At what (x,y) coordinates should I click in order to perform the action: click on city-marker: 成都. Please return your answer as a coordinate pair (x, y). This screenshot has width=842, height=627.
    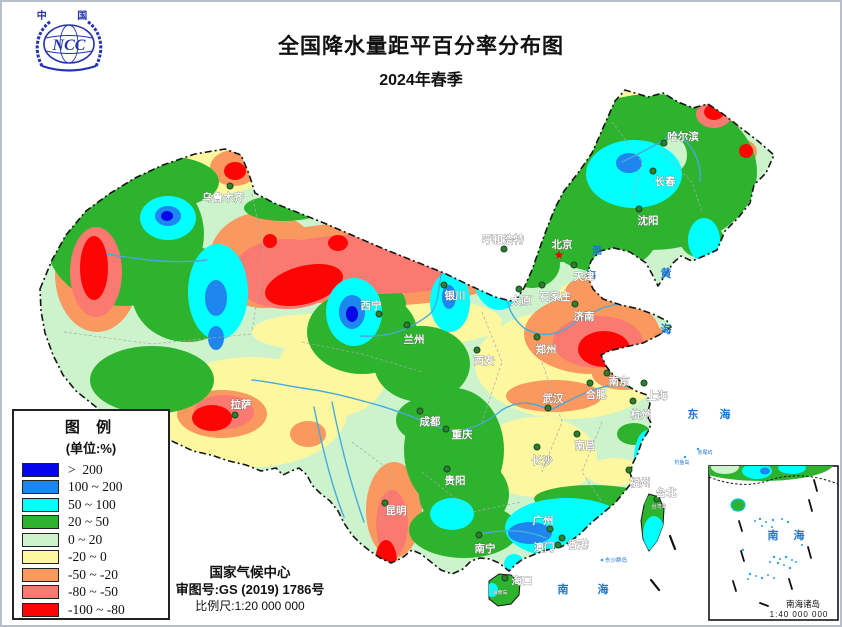
    Looking at the image, I should click on (428, 417).